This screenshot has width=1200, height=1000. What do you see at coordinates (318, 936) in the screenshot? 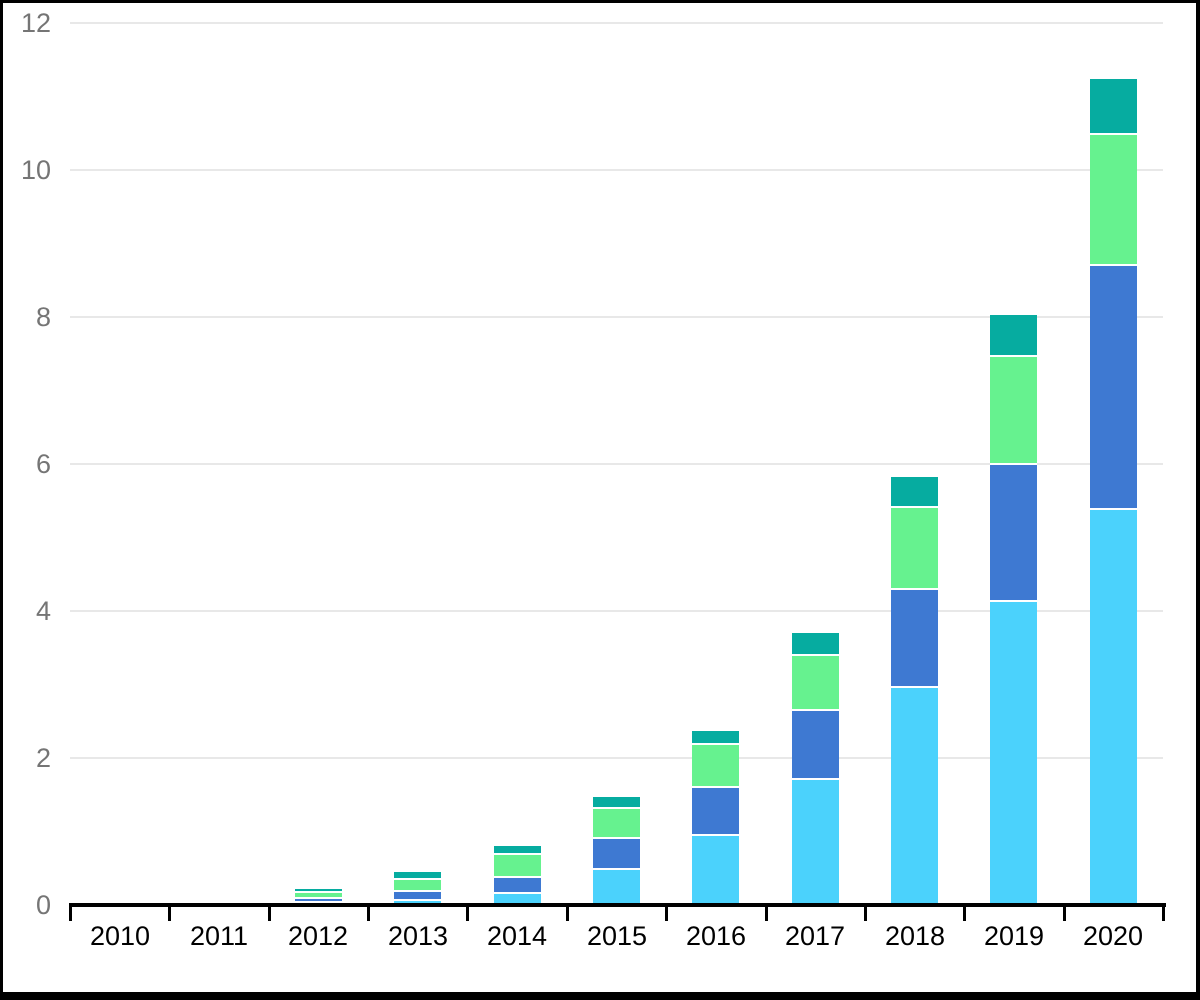
I see `x-axis-tick-label-2012: 2012` at bounding box center [318, 936].